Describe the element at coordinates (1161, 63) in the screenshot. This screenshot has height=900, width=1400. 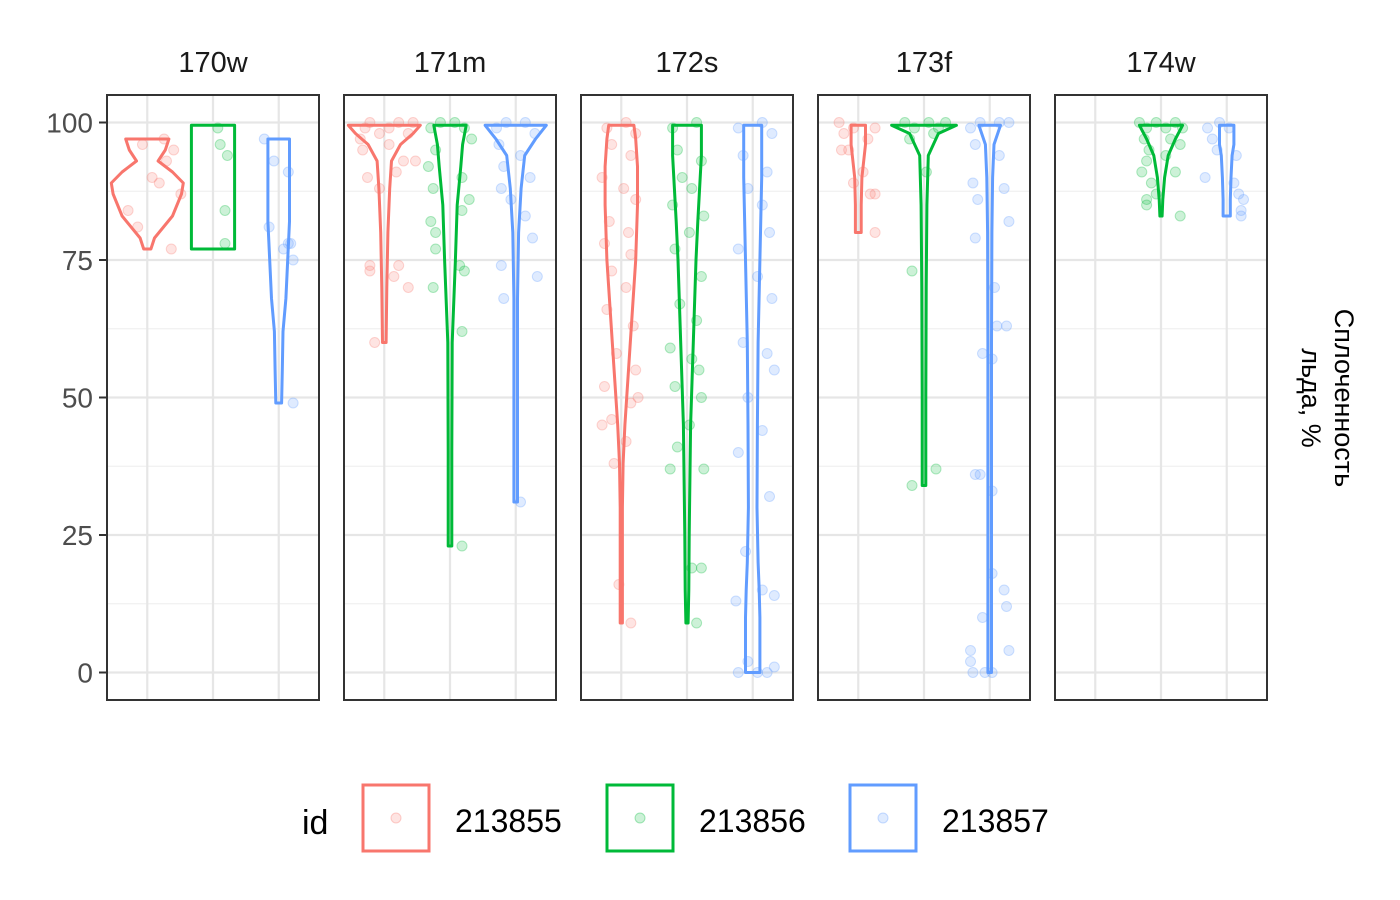
I see `facet-label-174w: 174w` at that location.